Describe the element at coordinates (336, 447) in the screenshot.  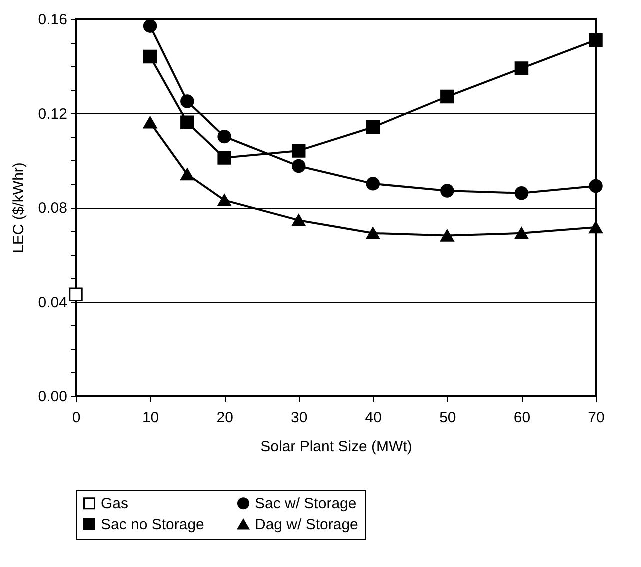
I see `x-axis-title: Solar Plant Size (MWt)` at that location.